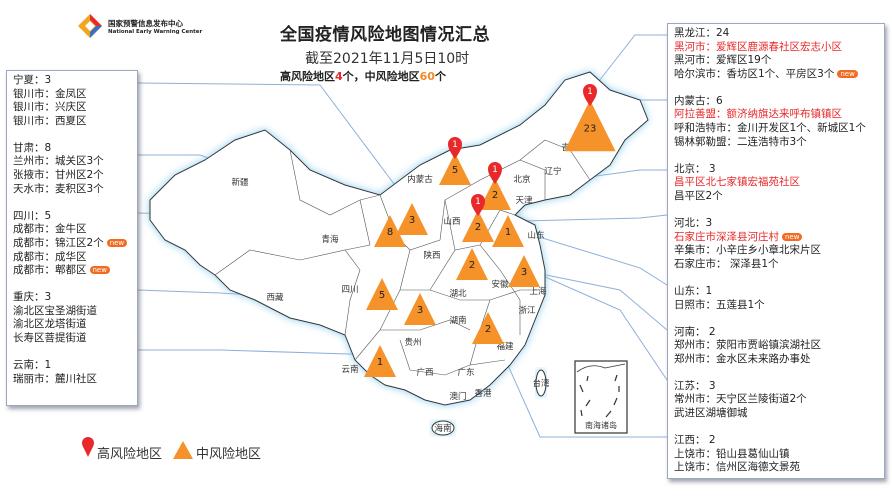 The height and width of the screenshot is (500, 892). I want to click on region-group: 四川：5 成都市：金牛区 成都市：锦江区2个 new 成都市：成华区 成都市：郫都区 new, so click(72, 244).